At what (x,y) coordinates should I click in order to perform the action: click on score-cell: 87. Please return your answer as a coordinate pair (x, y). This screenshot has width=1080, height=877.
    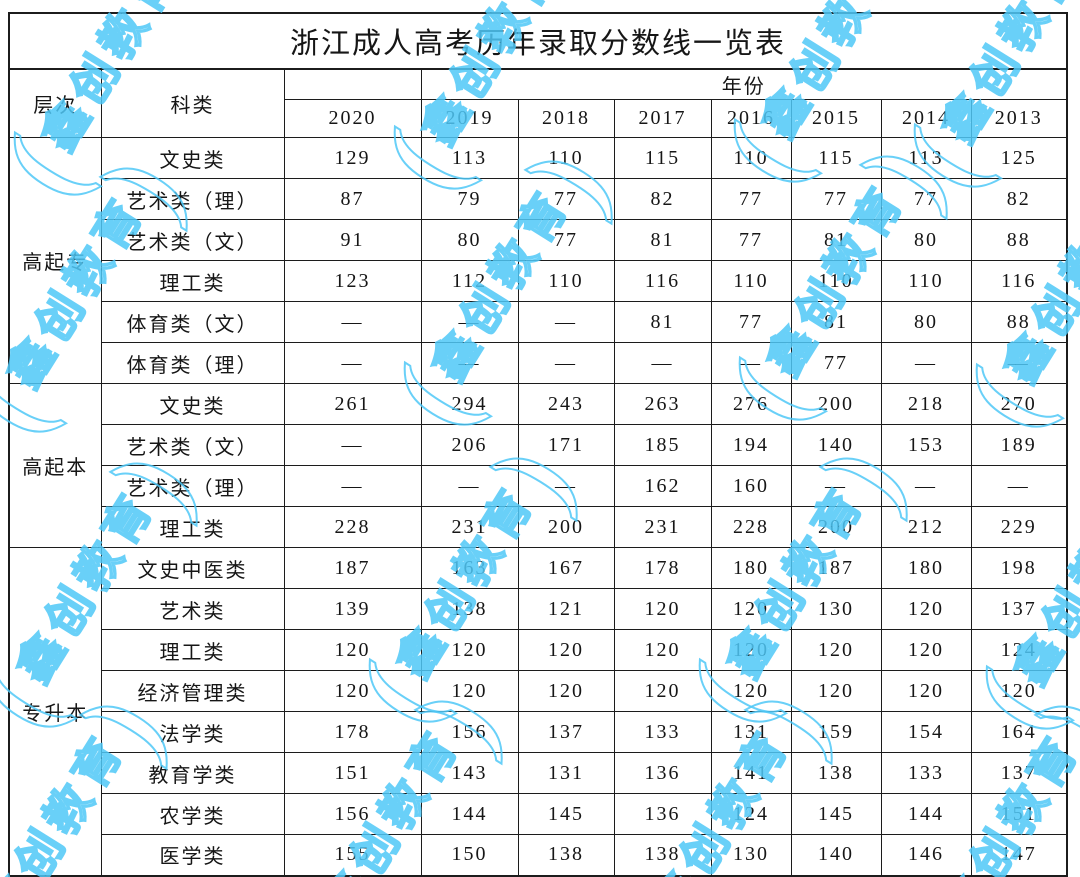
    Looking at the image, I should click on (352, 199).